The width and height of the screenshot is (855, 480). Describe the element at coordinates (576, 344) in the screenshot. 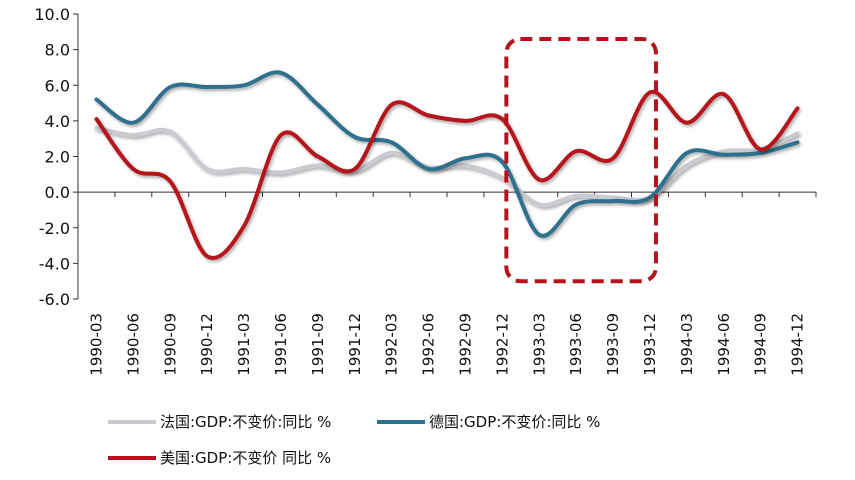

I see `x-tick-label: 1993-06` at that location.